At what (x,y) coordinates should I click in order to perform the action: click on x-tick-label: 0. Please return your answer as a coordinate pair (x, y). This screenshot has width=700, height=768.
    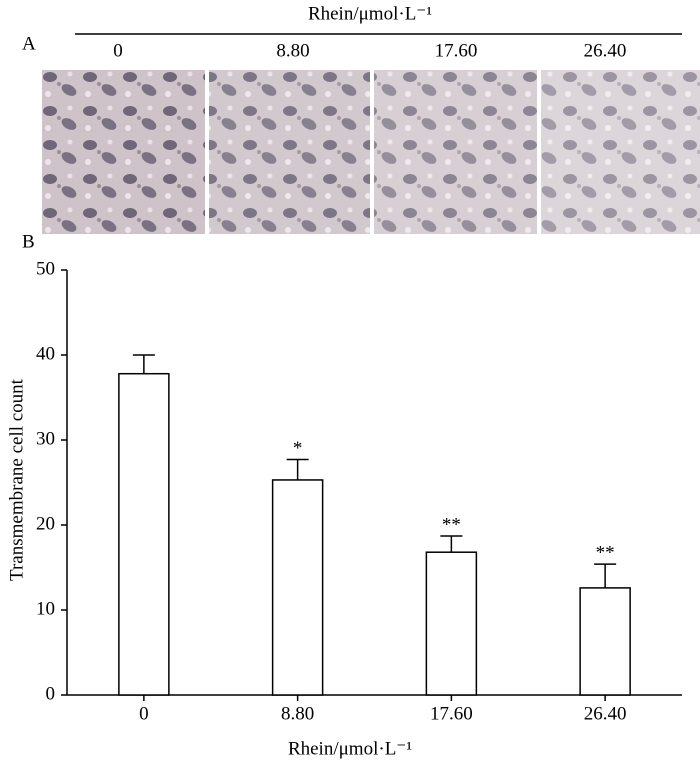
    Looking at the image, I should click on (144, 713).